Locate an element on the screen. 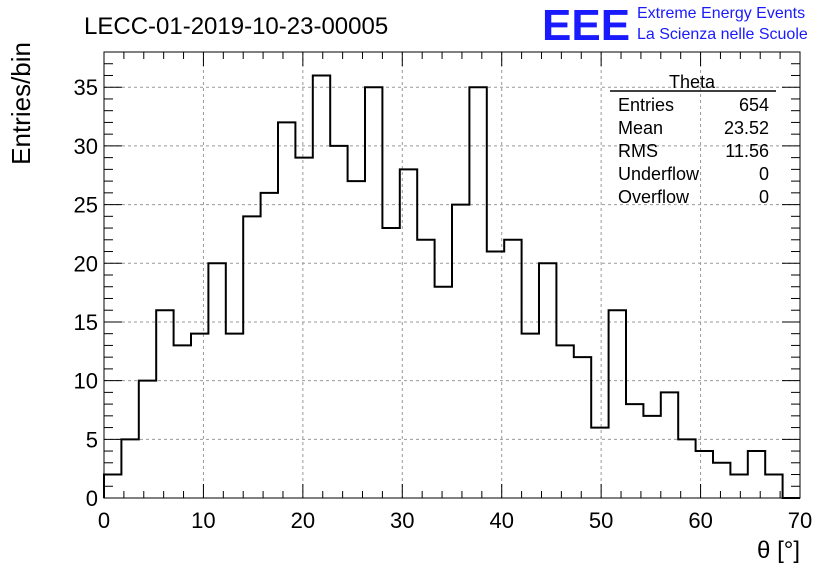 The height and width of the screenshot is (572, 836). y-tick-label: 35 is located at coordinates (86, 87).